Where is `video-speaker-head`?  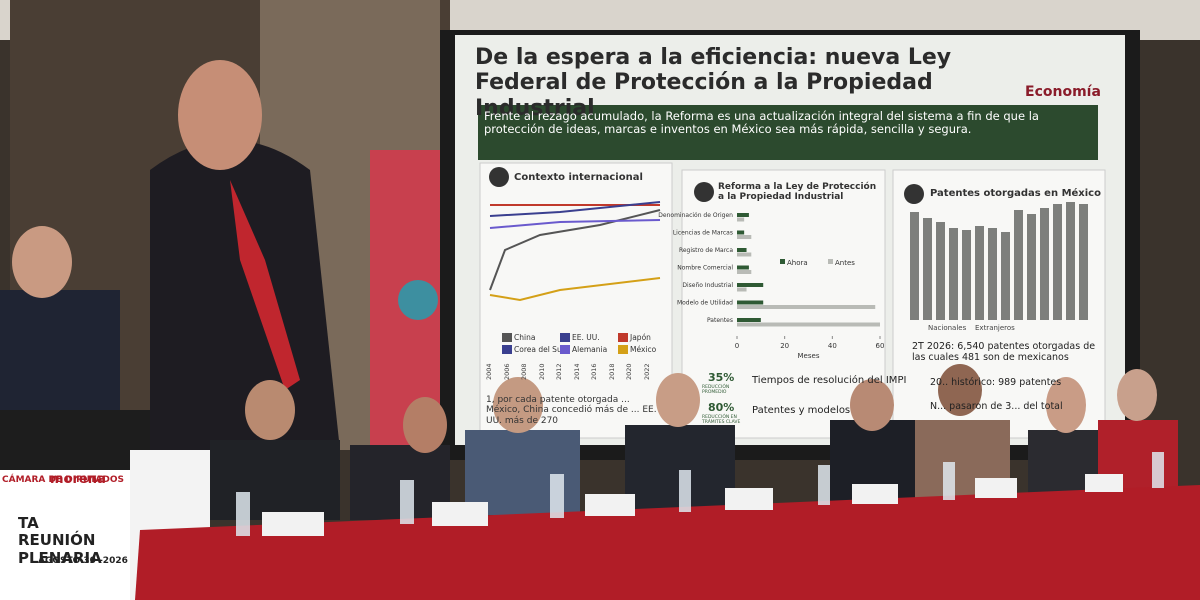
video-speaker-head is located at coordinates (220, 115).